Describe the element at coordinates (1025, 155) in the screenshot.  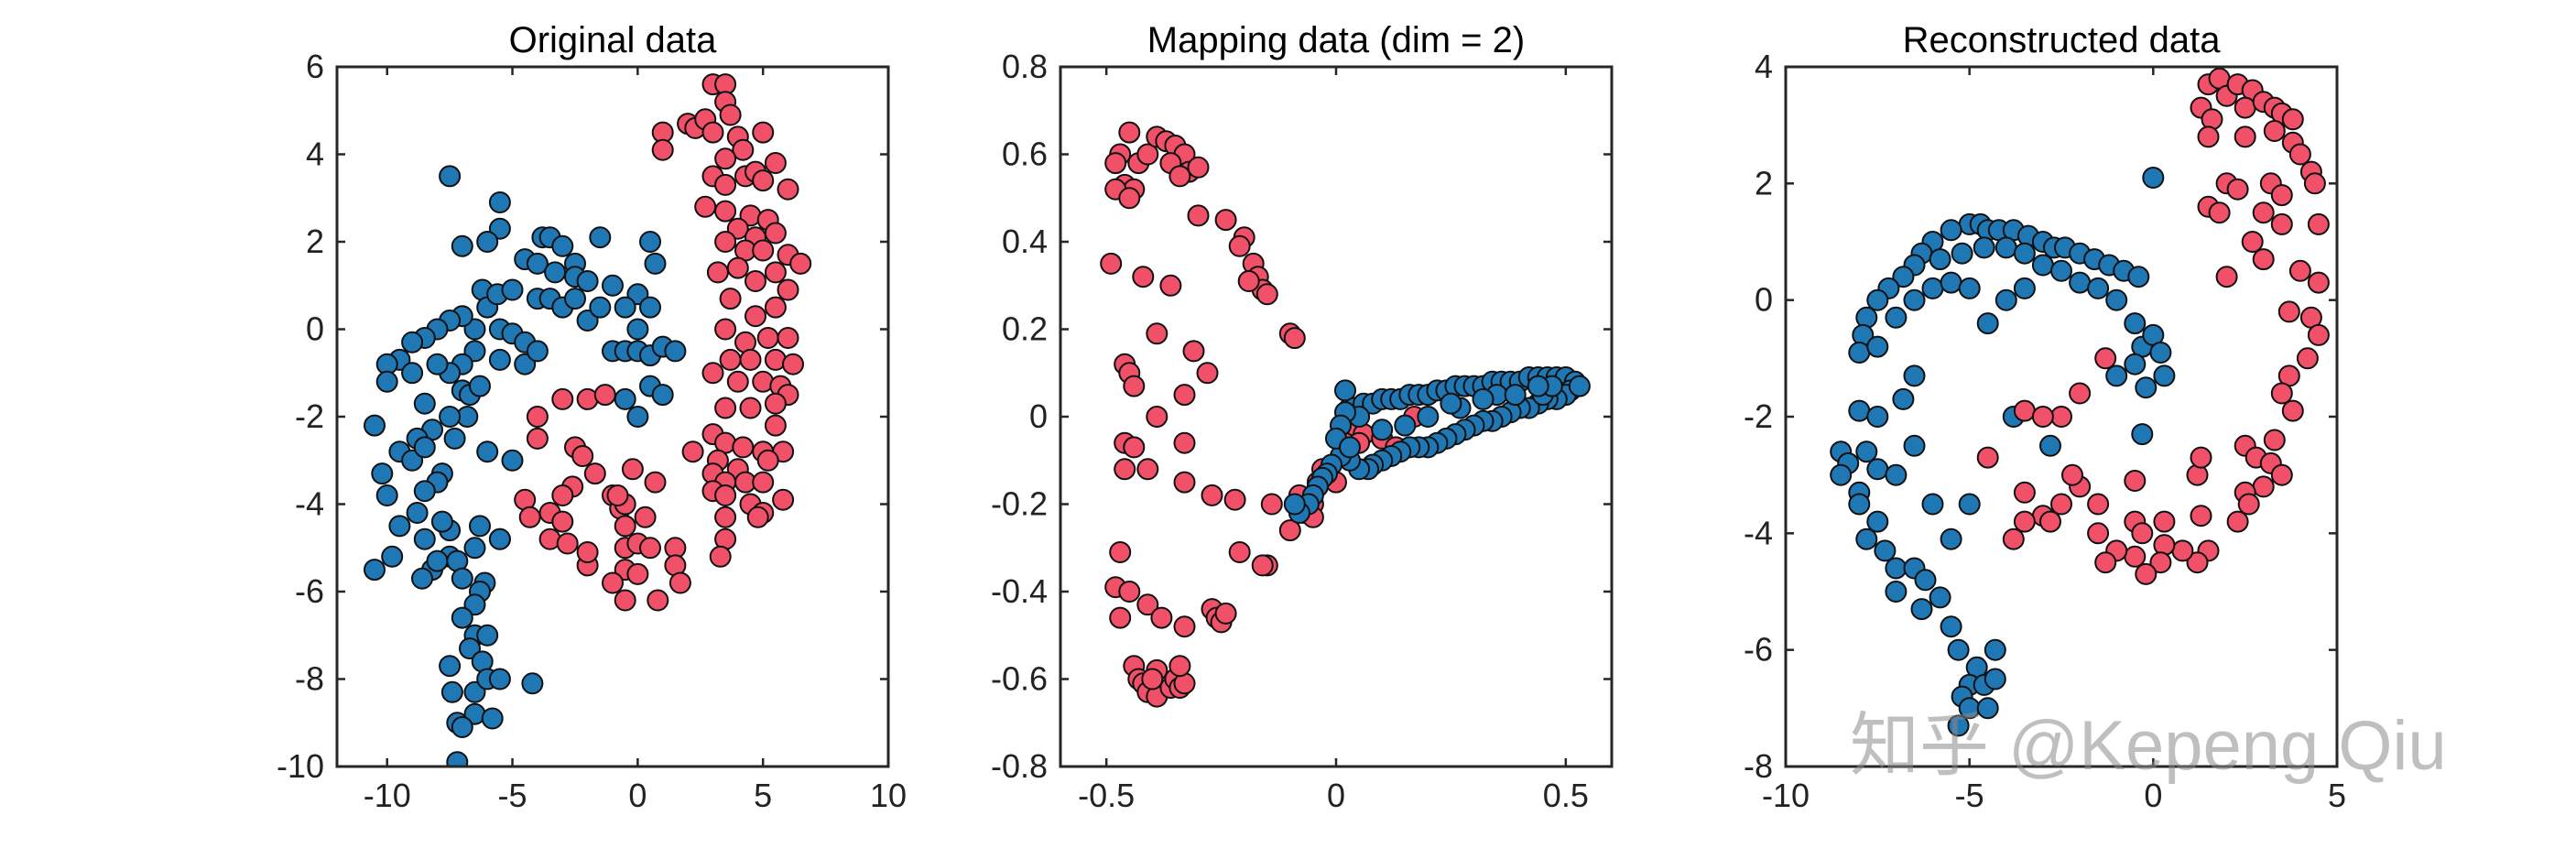
I see `y-tick-label: 0.6` at that location.